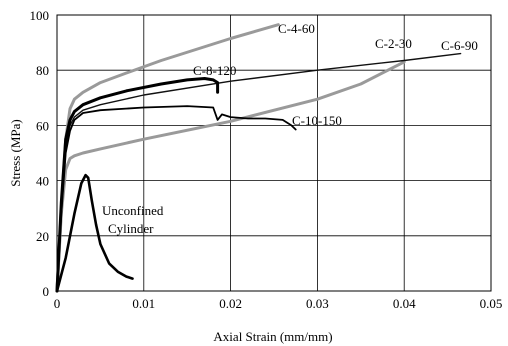 The image size is (508, 346). Describe the element at coordinates (15, 153) in the screenshot. I see `y-axis-title: Stress (MPa)` at that location.